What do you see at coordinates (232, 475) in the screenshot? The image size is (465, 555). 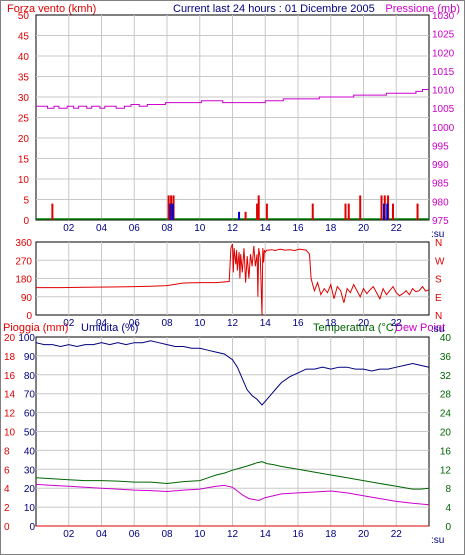 I see `temperature-line` at bounding box center [232, 475].